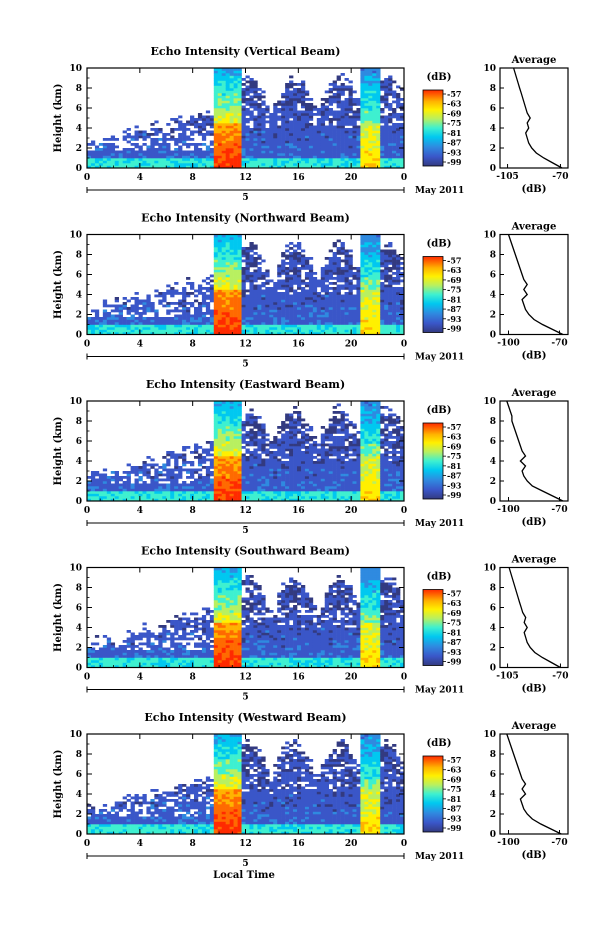 Image resolution: width=616 pixels, height=929 pixels. Describe the element at coordinates (79, 149) in the screenshot. I see `y-tick-label: 2` at that location.